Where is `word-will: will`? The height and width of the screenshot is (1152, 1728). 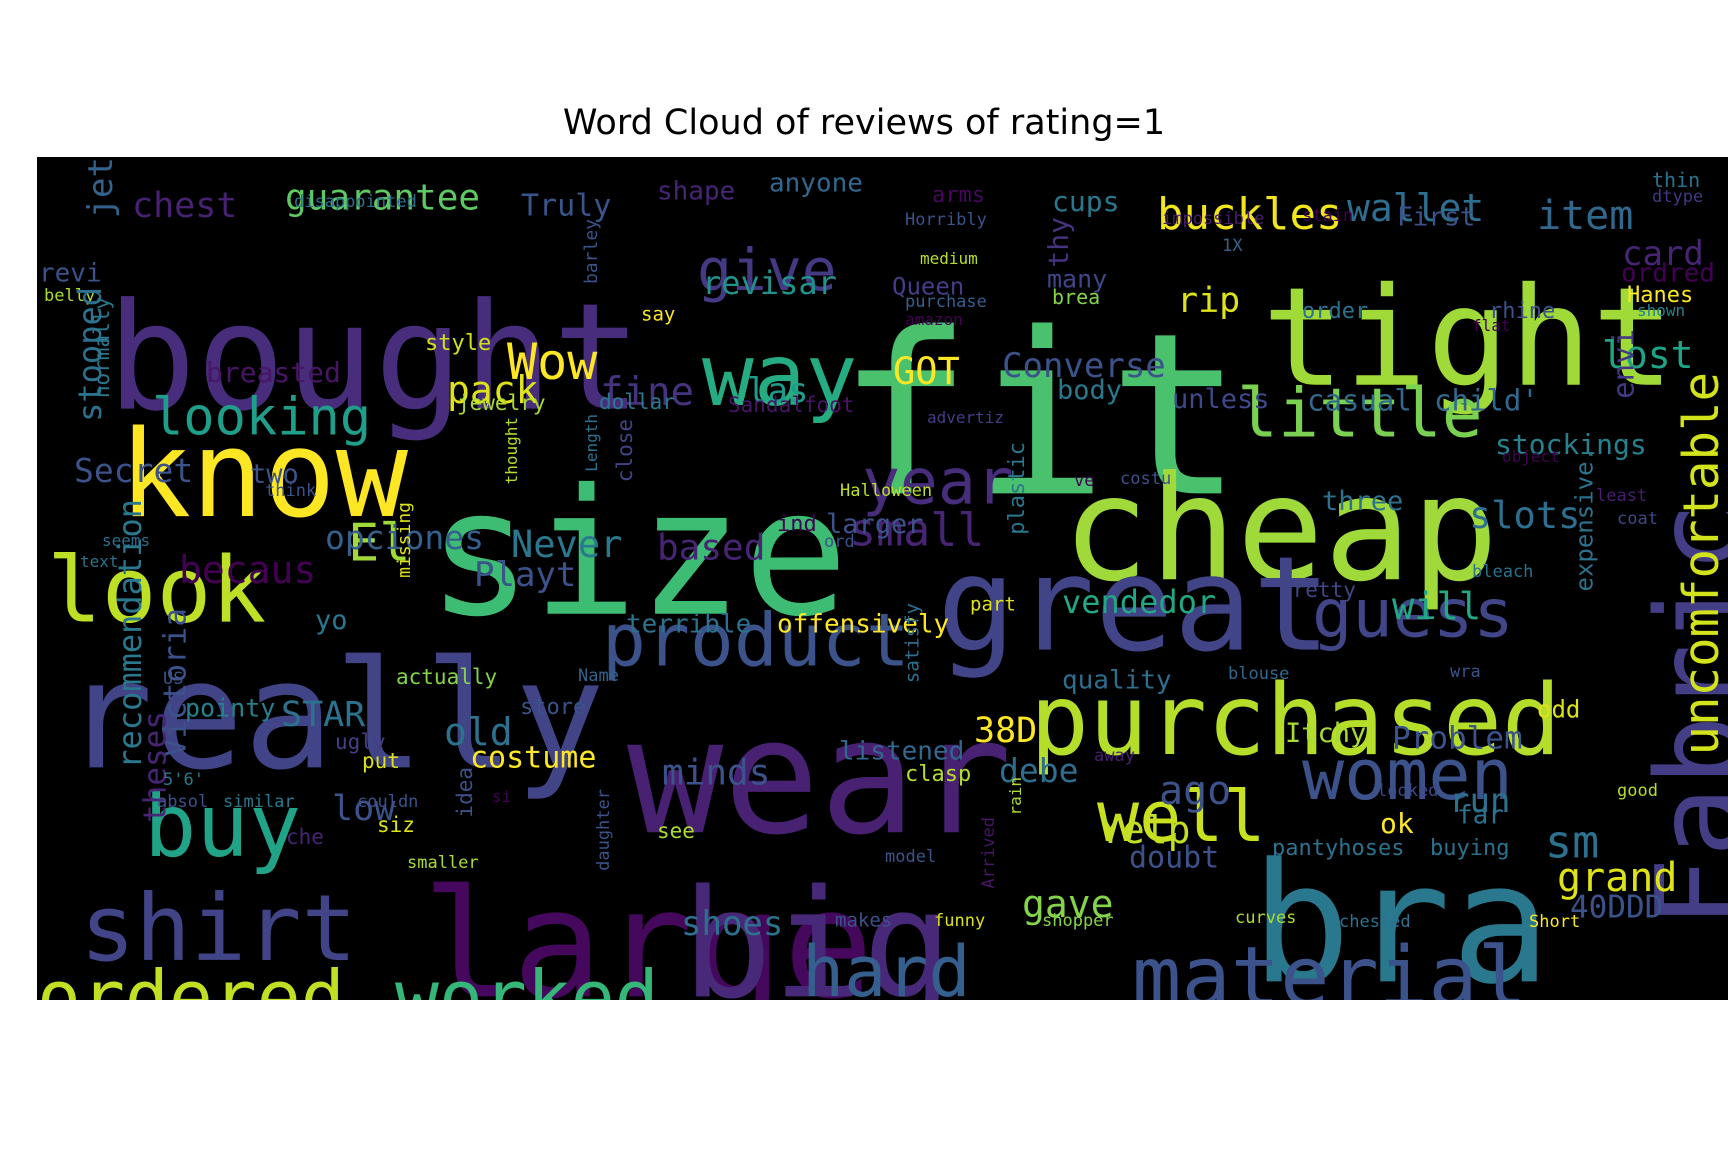
word-will: will is located at coordinates (1436, 606).